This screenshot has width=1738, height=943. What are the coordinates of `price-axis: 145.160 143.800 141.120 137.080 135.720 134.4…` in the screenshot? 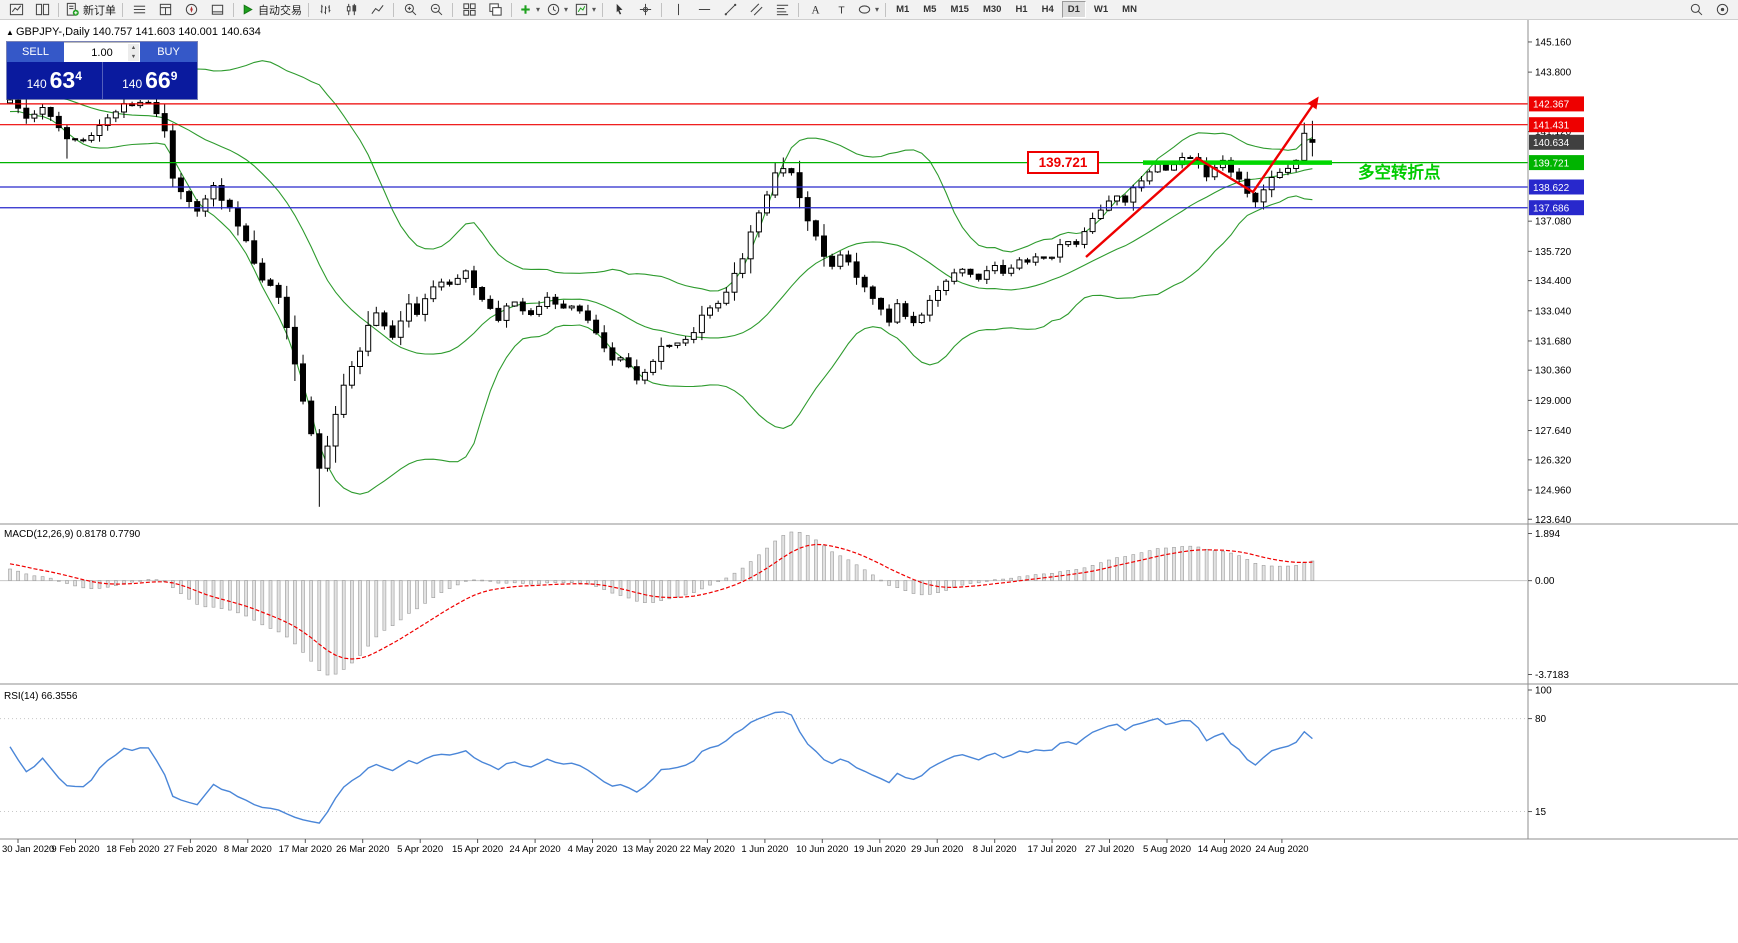 It's located at (1556, 281).